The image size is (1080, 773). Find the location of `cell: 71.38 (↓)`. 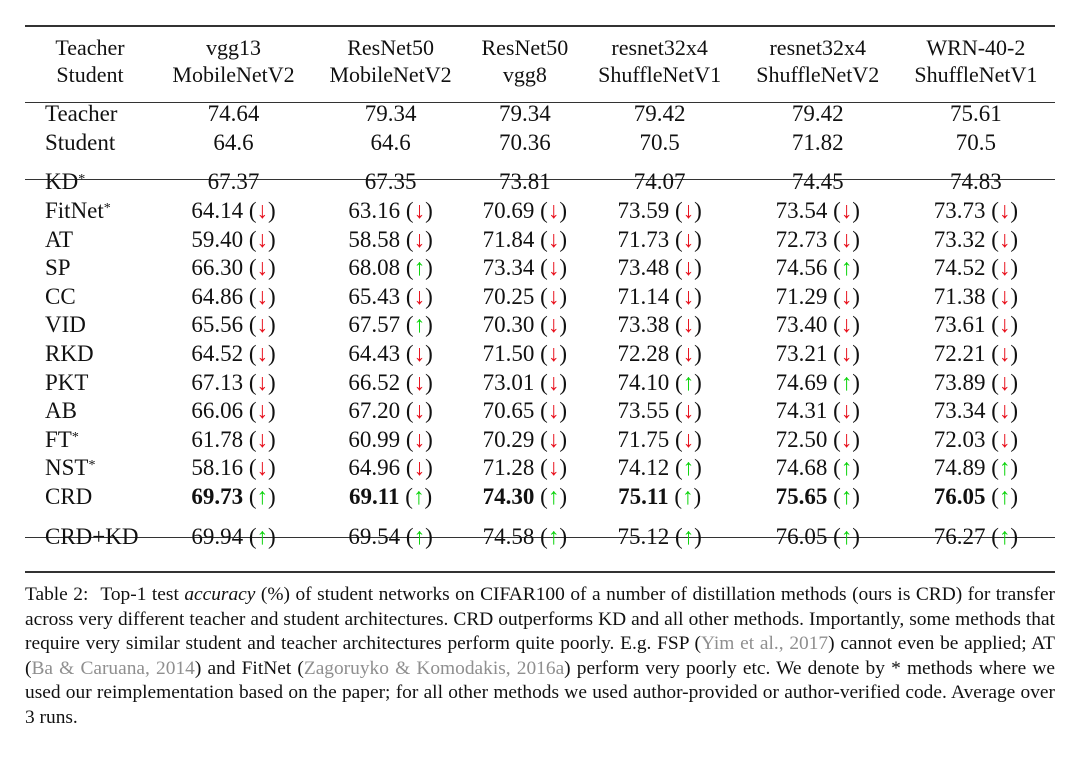

cell: 71.38 (↓) is located at coordinates (976, 296).